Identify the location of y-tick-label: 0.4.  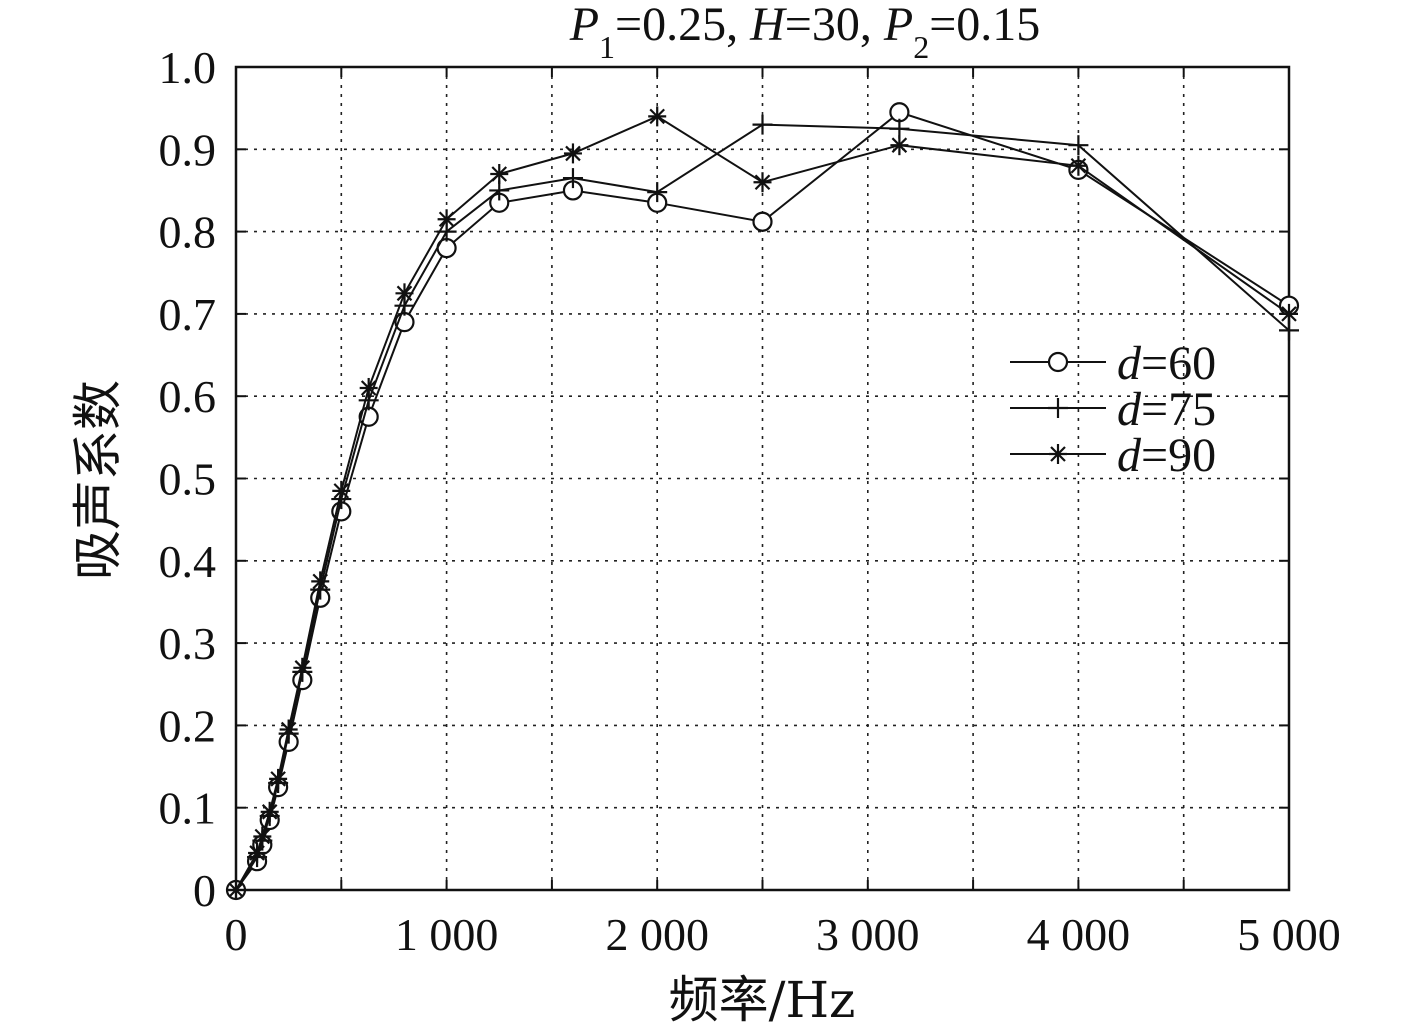
(188, 561).